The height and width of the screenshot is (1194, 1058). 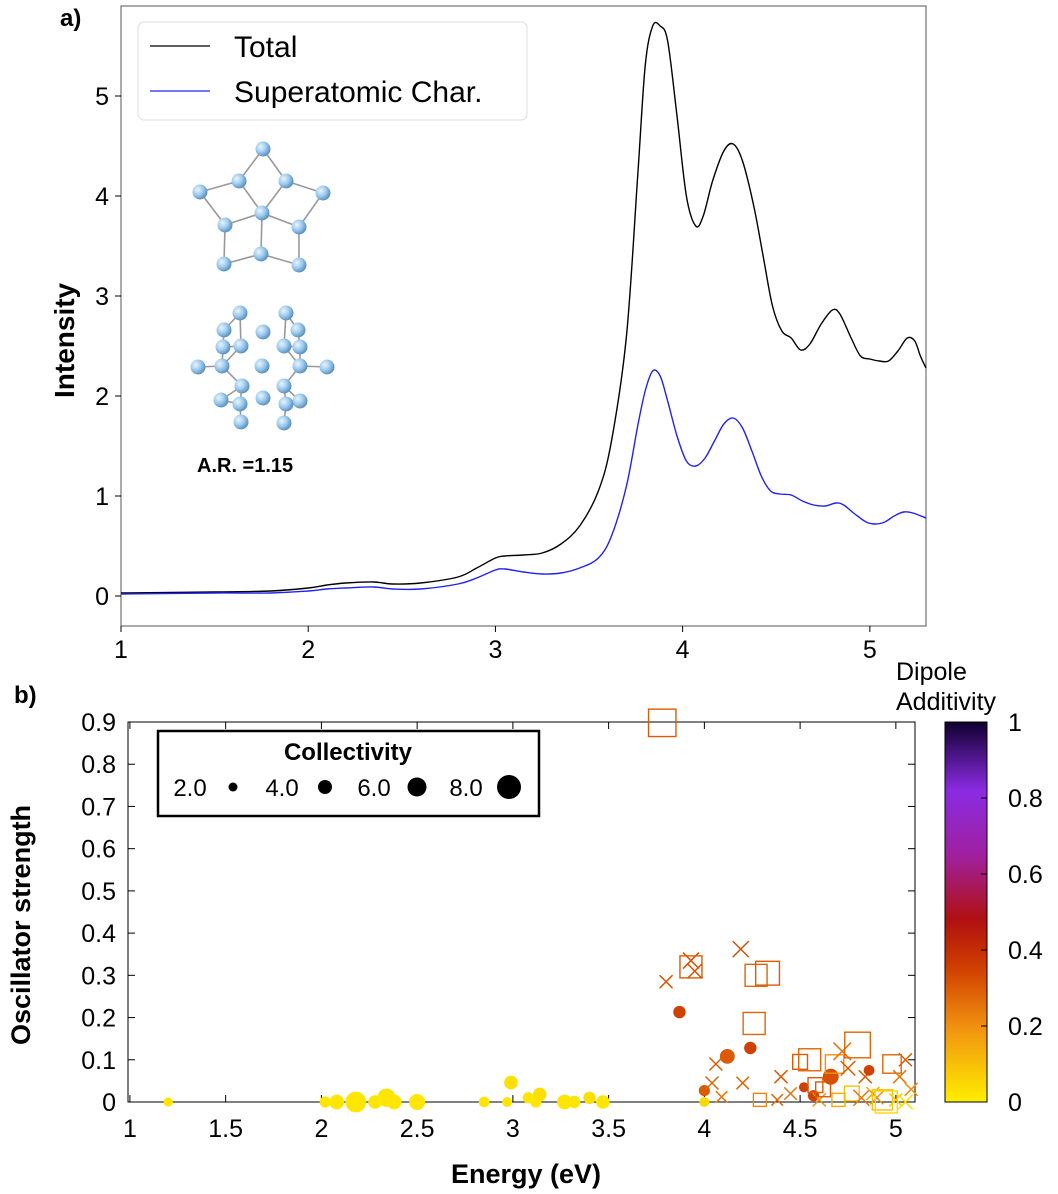 What do you see at coordinates (358, 92) in the screenshot?
I see `legend-label-superatomic: Superatomic Char.` at bounding box center [358, 92].